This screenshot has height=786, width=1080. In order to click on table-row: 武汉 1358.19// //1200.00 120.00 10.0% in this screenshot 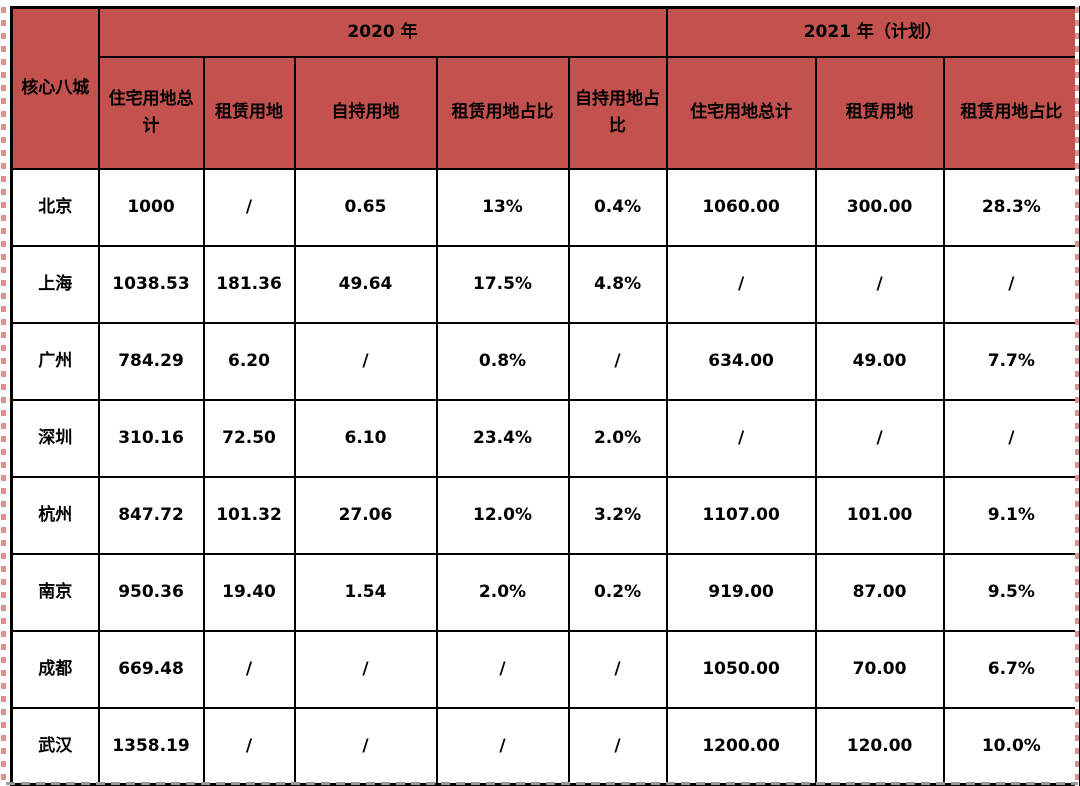, I will do `click(545, 746)`.